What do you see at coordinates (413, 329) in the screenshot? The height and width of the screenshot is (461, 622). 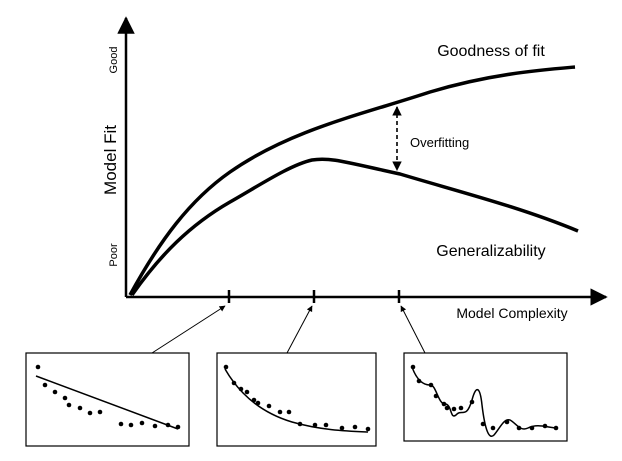 I see `pointer-high` at bounding box center [413, 329].